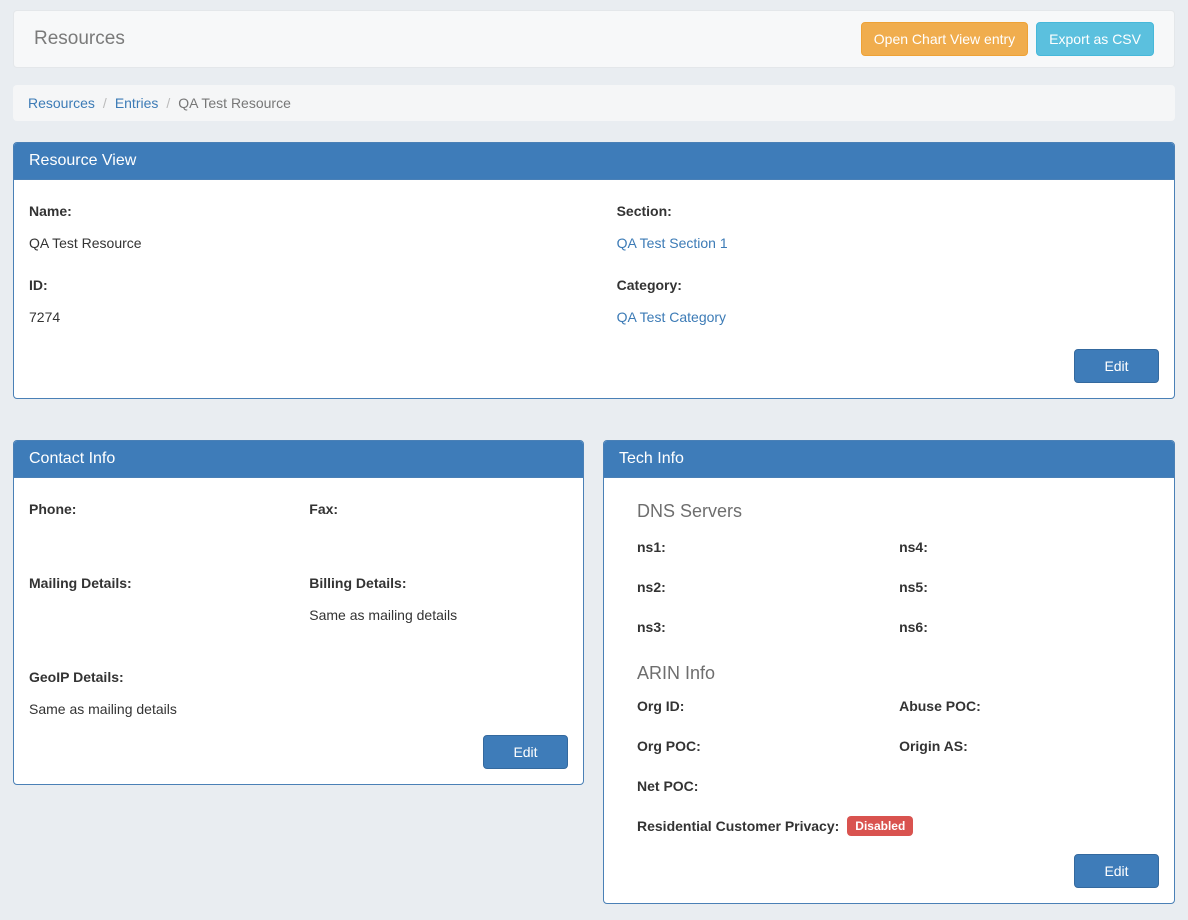  Describe the element at coordinates (880, 826) in the screenshot. I see `privacy-status-badge: Disabled` at that location.